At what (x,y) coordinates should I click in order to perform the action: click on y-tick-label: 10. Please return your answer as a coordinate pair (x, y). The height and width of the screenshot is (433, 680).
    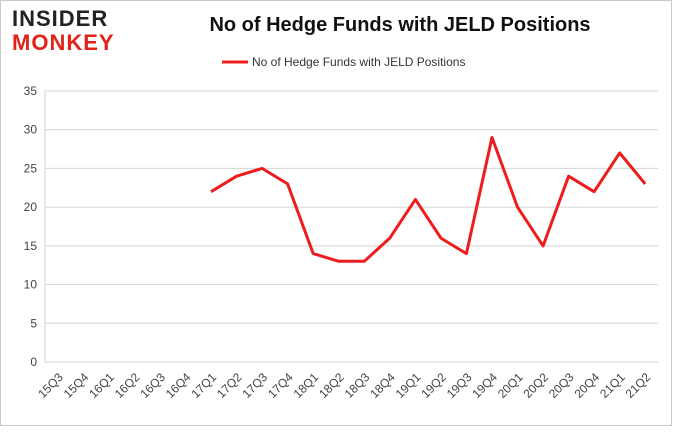
    Looking at the image, I should click on (31, 285).